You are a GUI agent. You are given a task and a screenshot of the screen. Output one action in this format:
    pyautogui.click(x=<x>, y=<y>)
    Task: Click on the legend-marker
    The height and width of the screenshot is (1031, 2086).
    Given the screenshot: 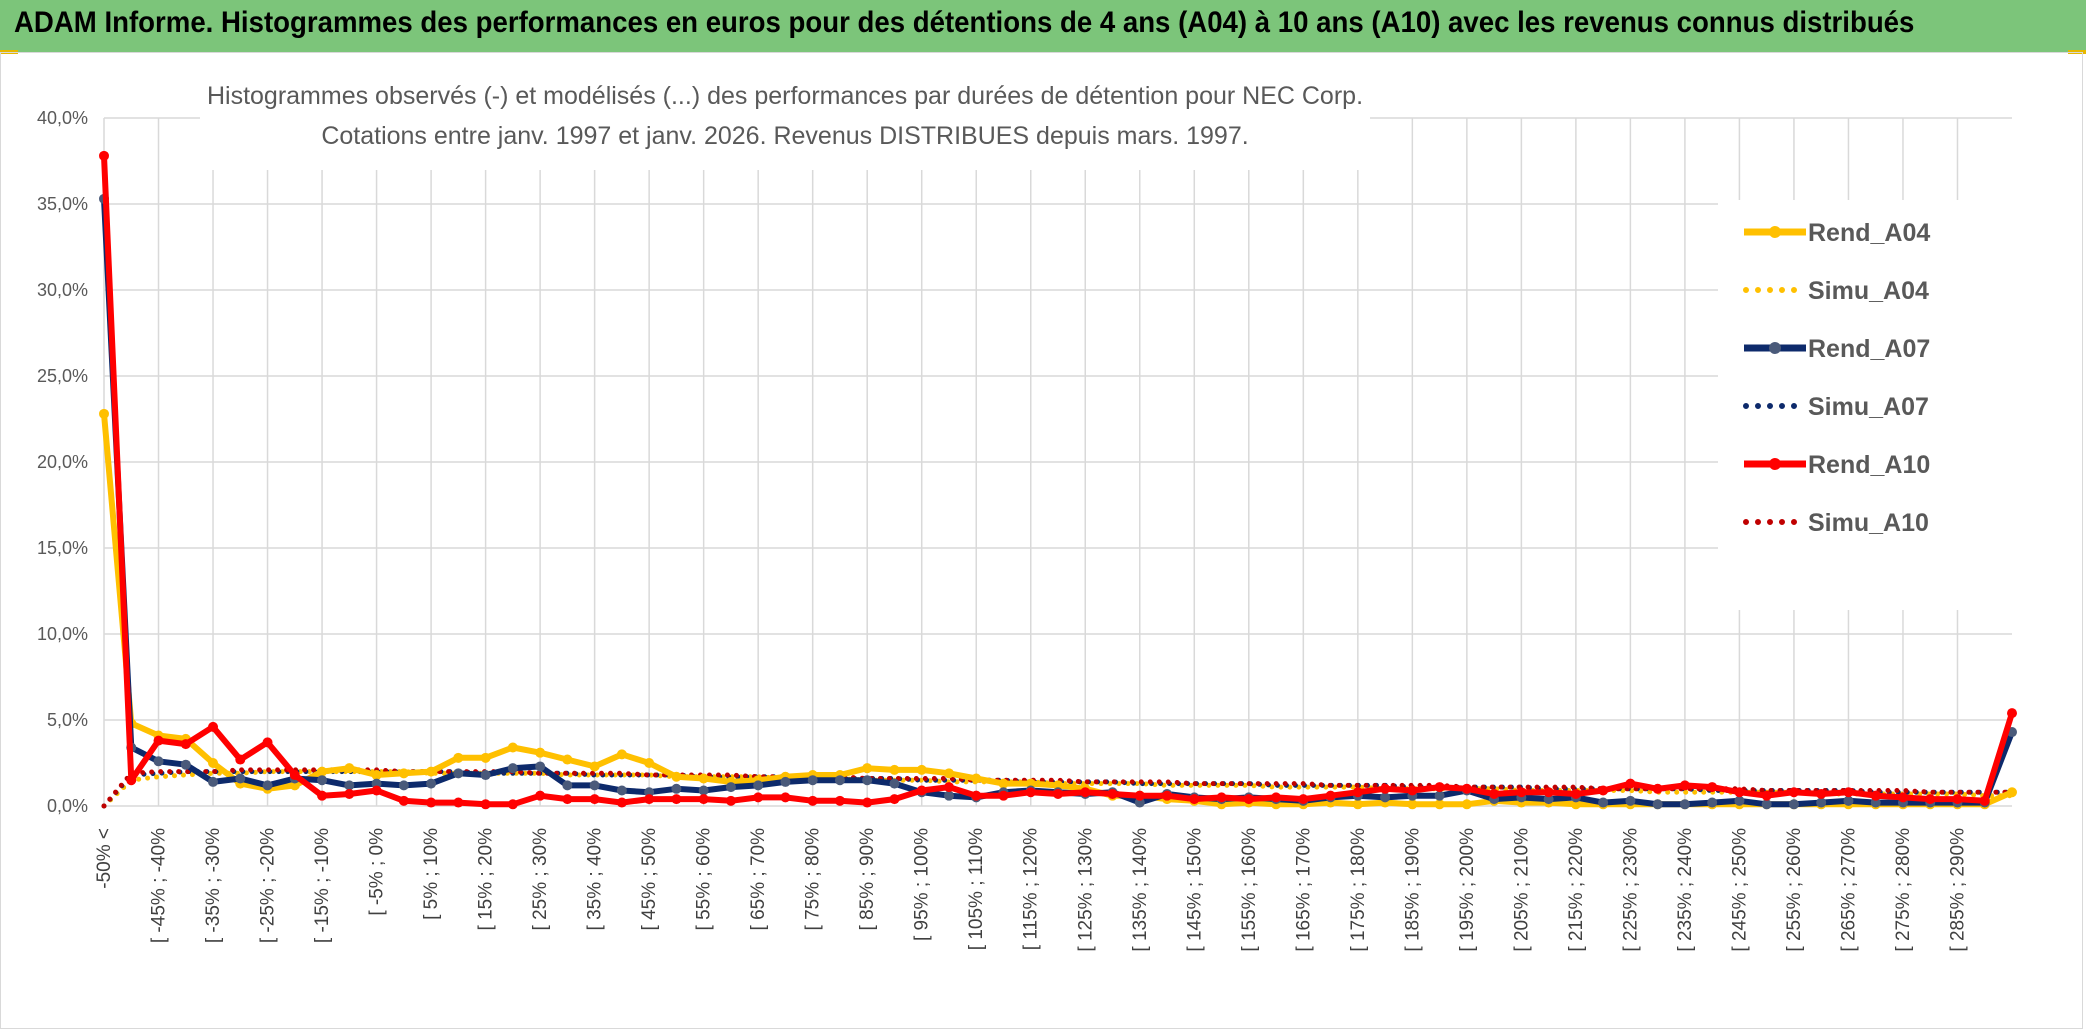 What is the action you would take?
    pyautogui.click(x=1775, y=464)
    